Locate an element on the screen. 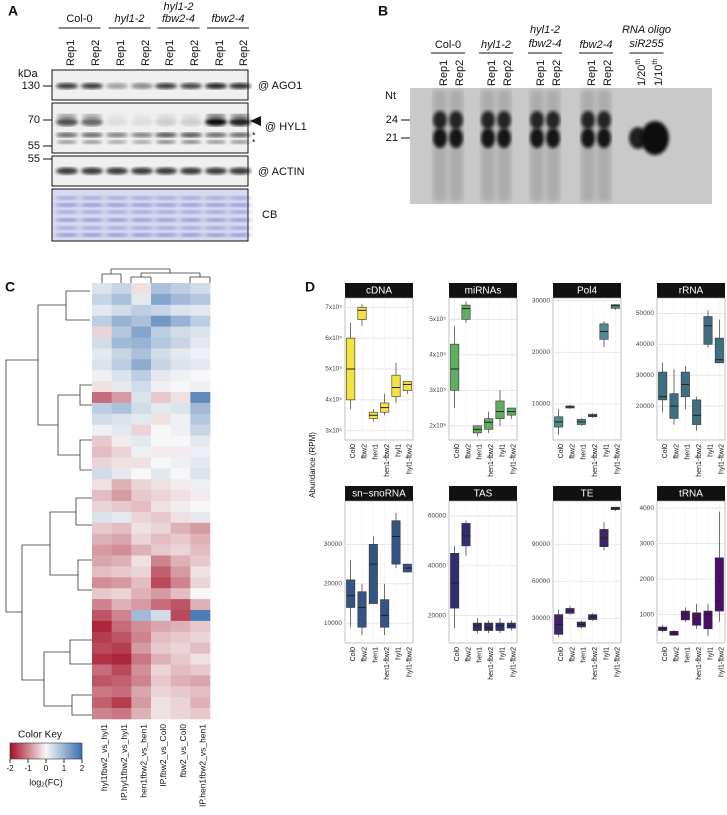 The width and height of the screenshot is (727, 815). x-tick-label: hen1-fbw2 is located at coordinates (699, 460).